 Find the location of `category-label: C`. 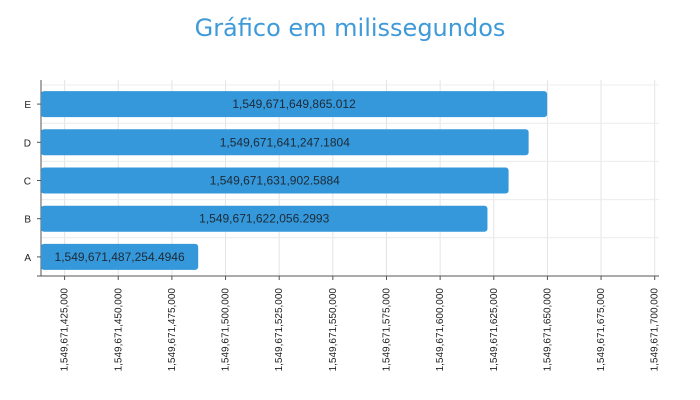

category-label: C is located at coordinates (27, 182).